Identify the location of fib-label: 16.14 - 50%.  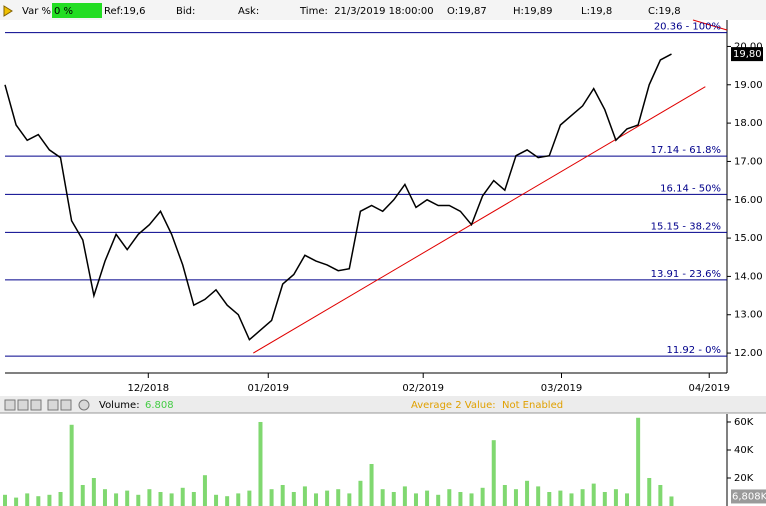
(690, 188).